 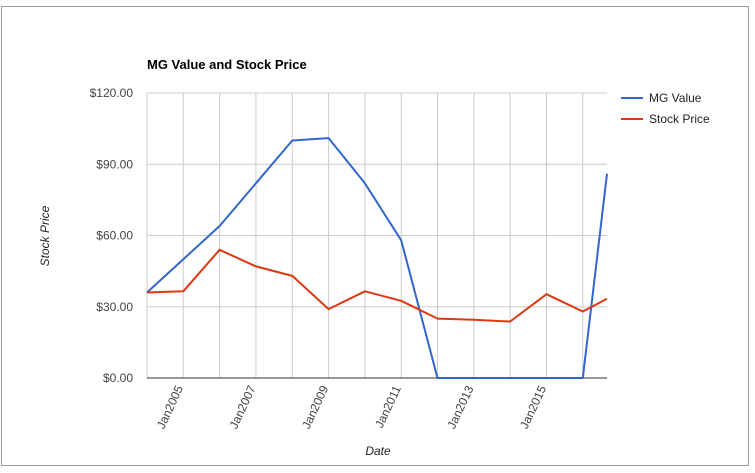 I want to click on x-tick-label: Jan2007, so click(x=243, y=407).